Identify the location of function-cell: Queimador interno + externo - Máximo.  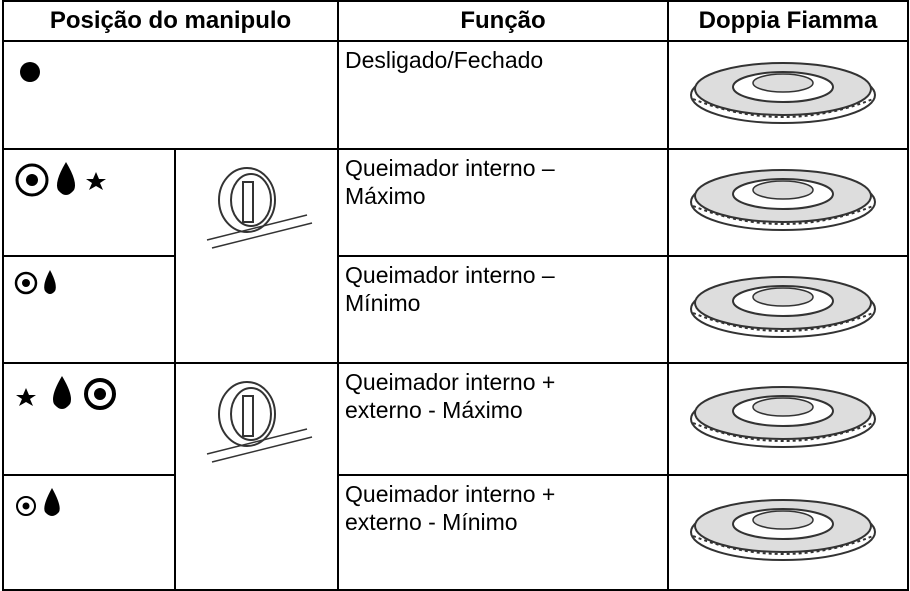
(503, 419).